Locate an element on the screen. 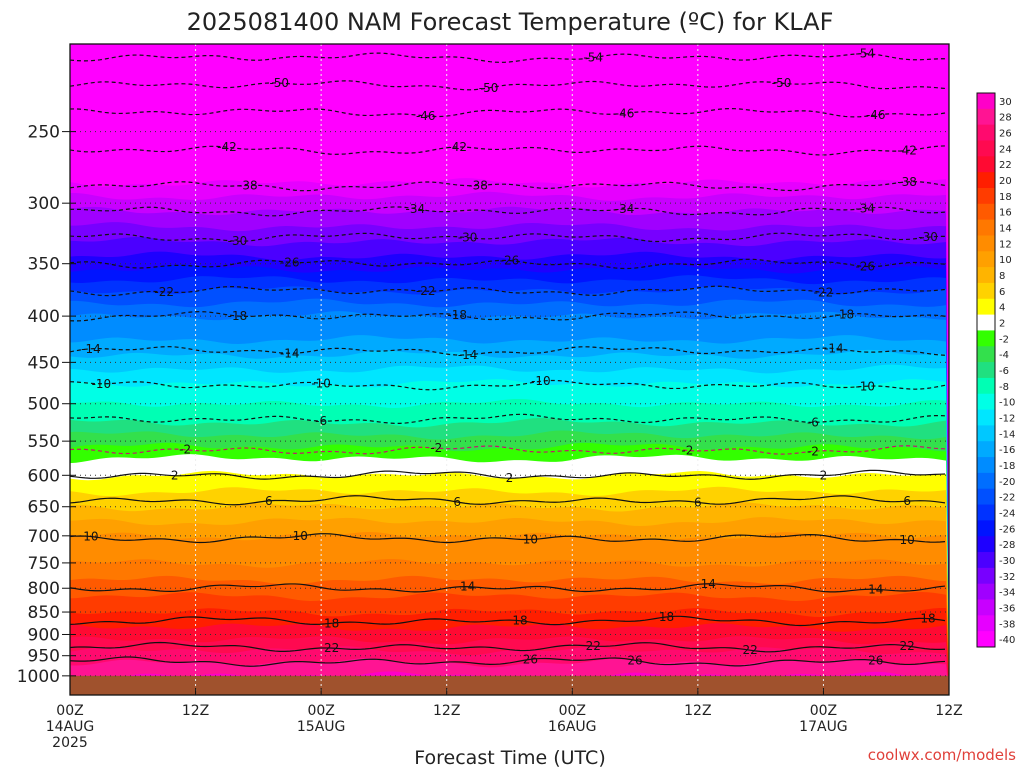 The height and width of the screenshot is (768, 1024). colorbar-label: -38 is located at coordinates (1007, 624).